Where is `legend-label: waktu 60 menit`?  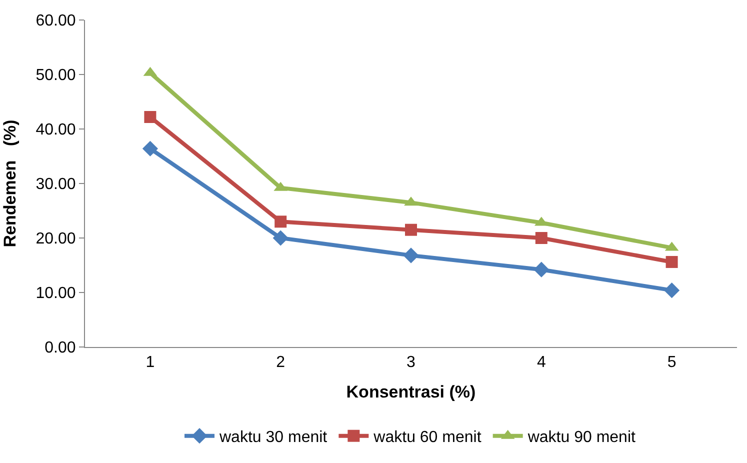
legend-label: waktu 60 menit is located at coordinates (427, 437).